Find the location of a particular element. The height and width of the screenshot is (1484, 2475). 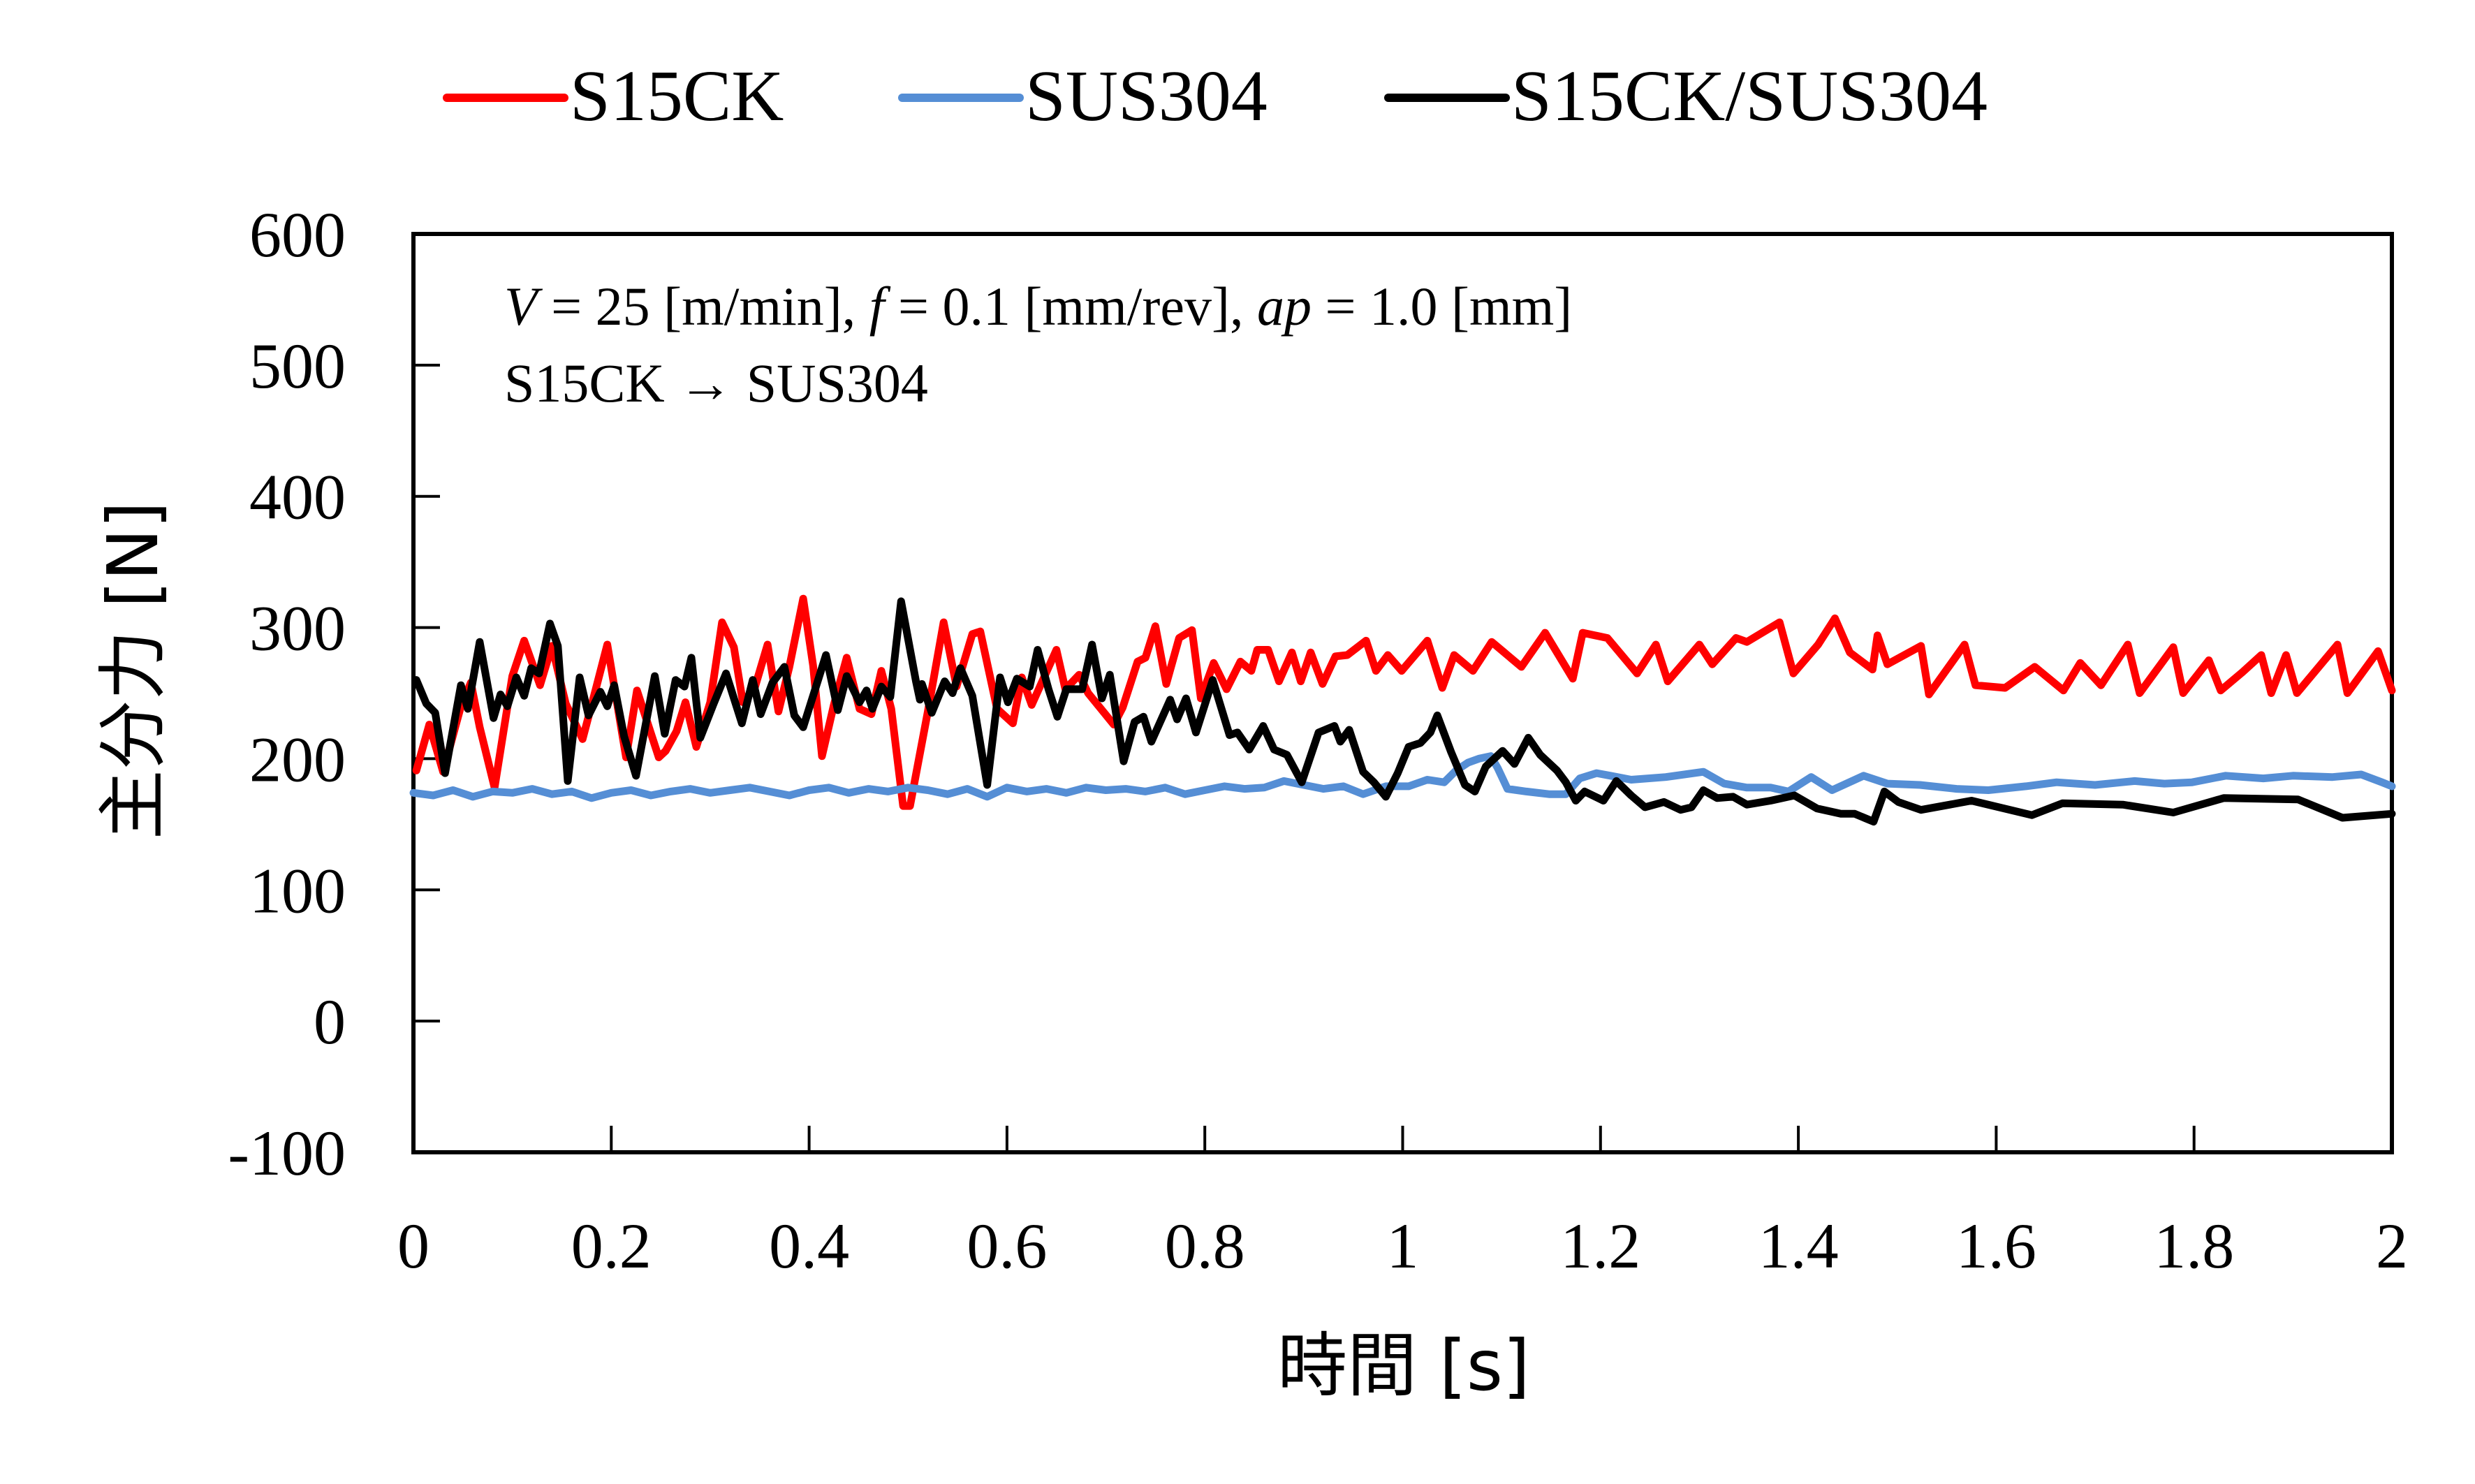

series-group is located at coordinates (1402, 710).